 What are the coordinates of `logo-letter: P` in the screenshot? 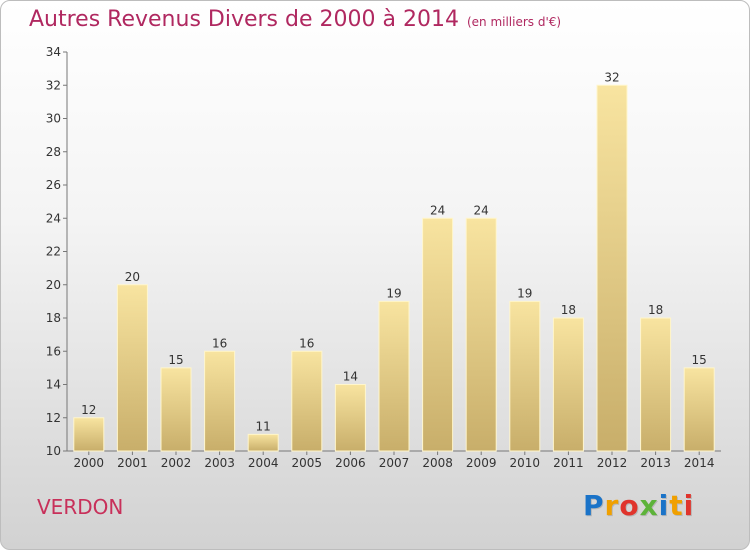 It's located at (594, 505).